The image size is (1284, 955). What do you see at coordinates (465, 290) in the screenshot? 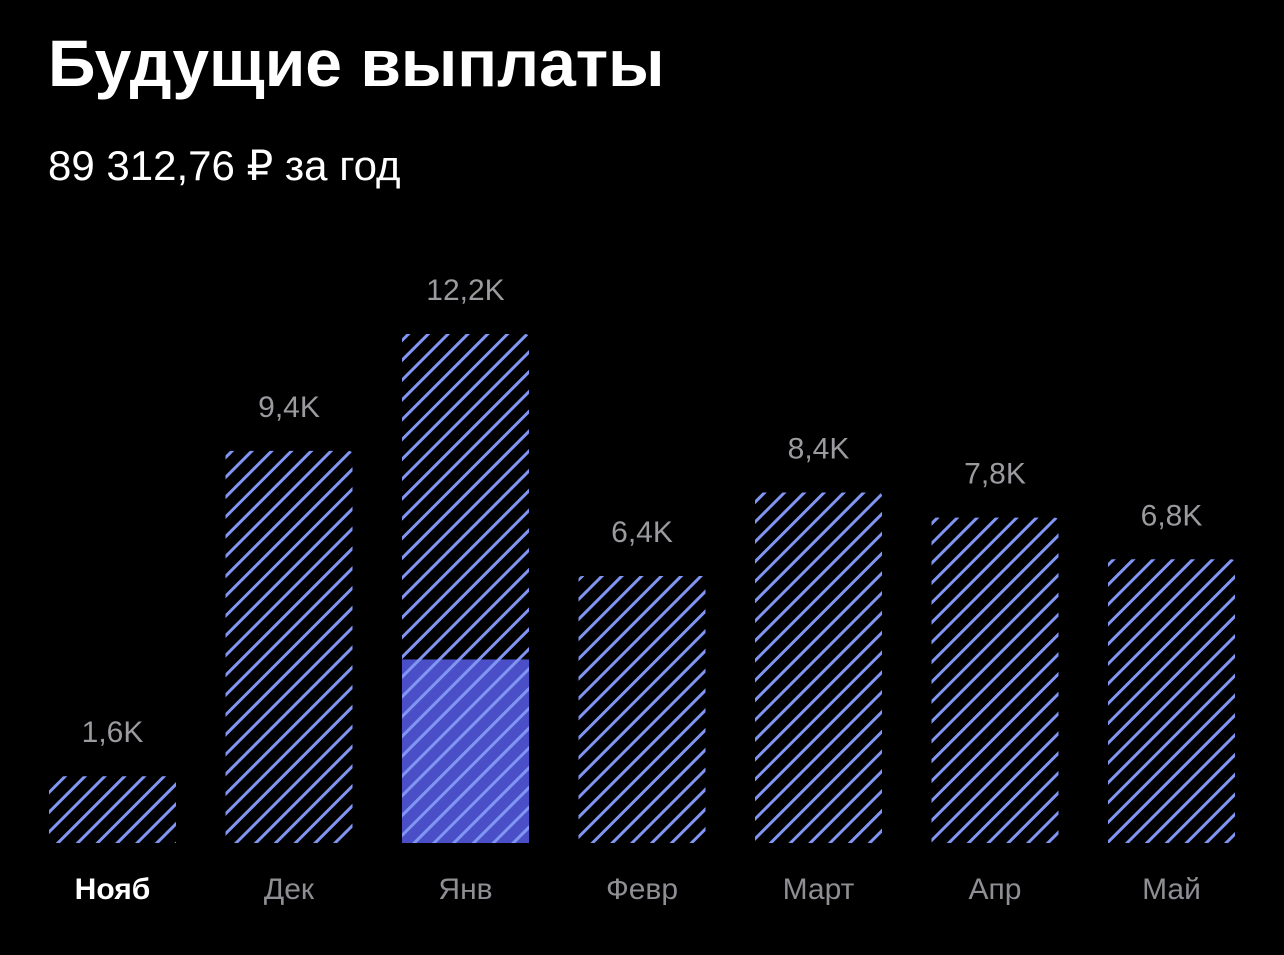
I see `value-label: 12,2K` at bounding box center [465, 290].